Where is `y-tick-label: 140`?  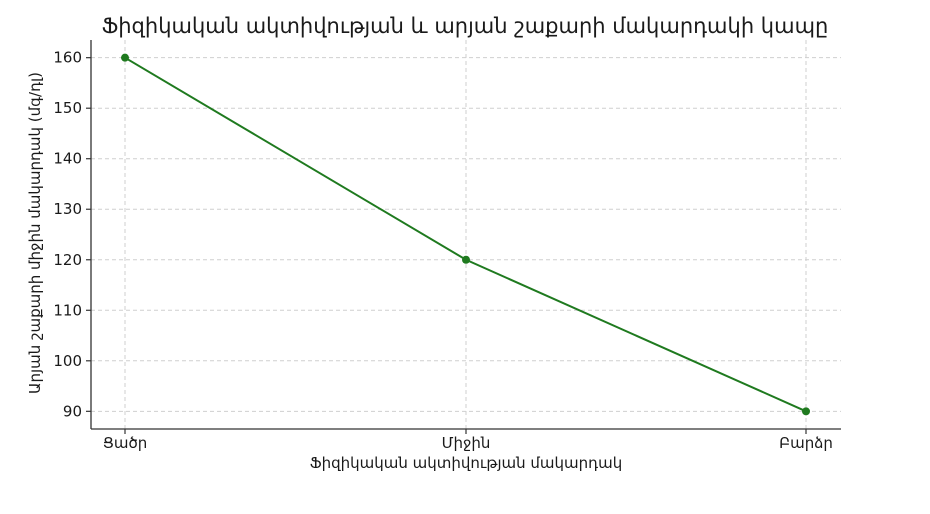
y-tick-label: 140 is located at coordinates (67, 159).